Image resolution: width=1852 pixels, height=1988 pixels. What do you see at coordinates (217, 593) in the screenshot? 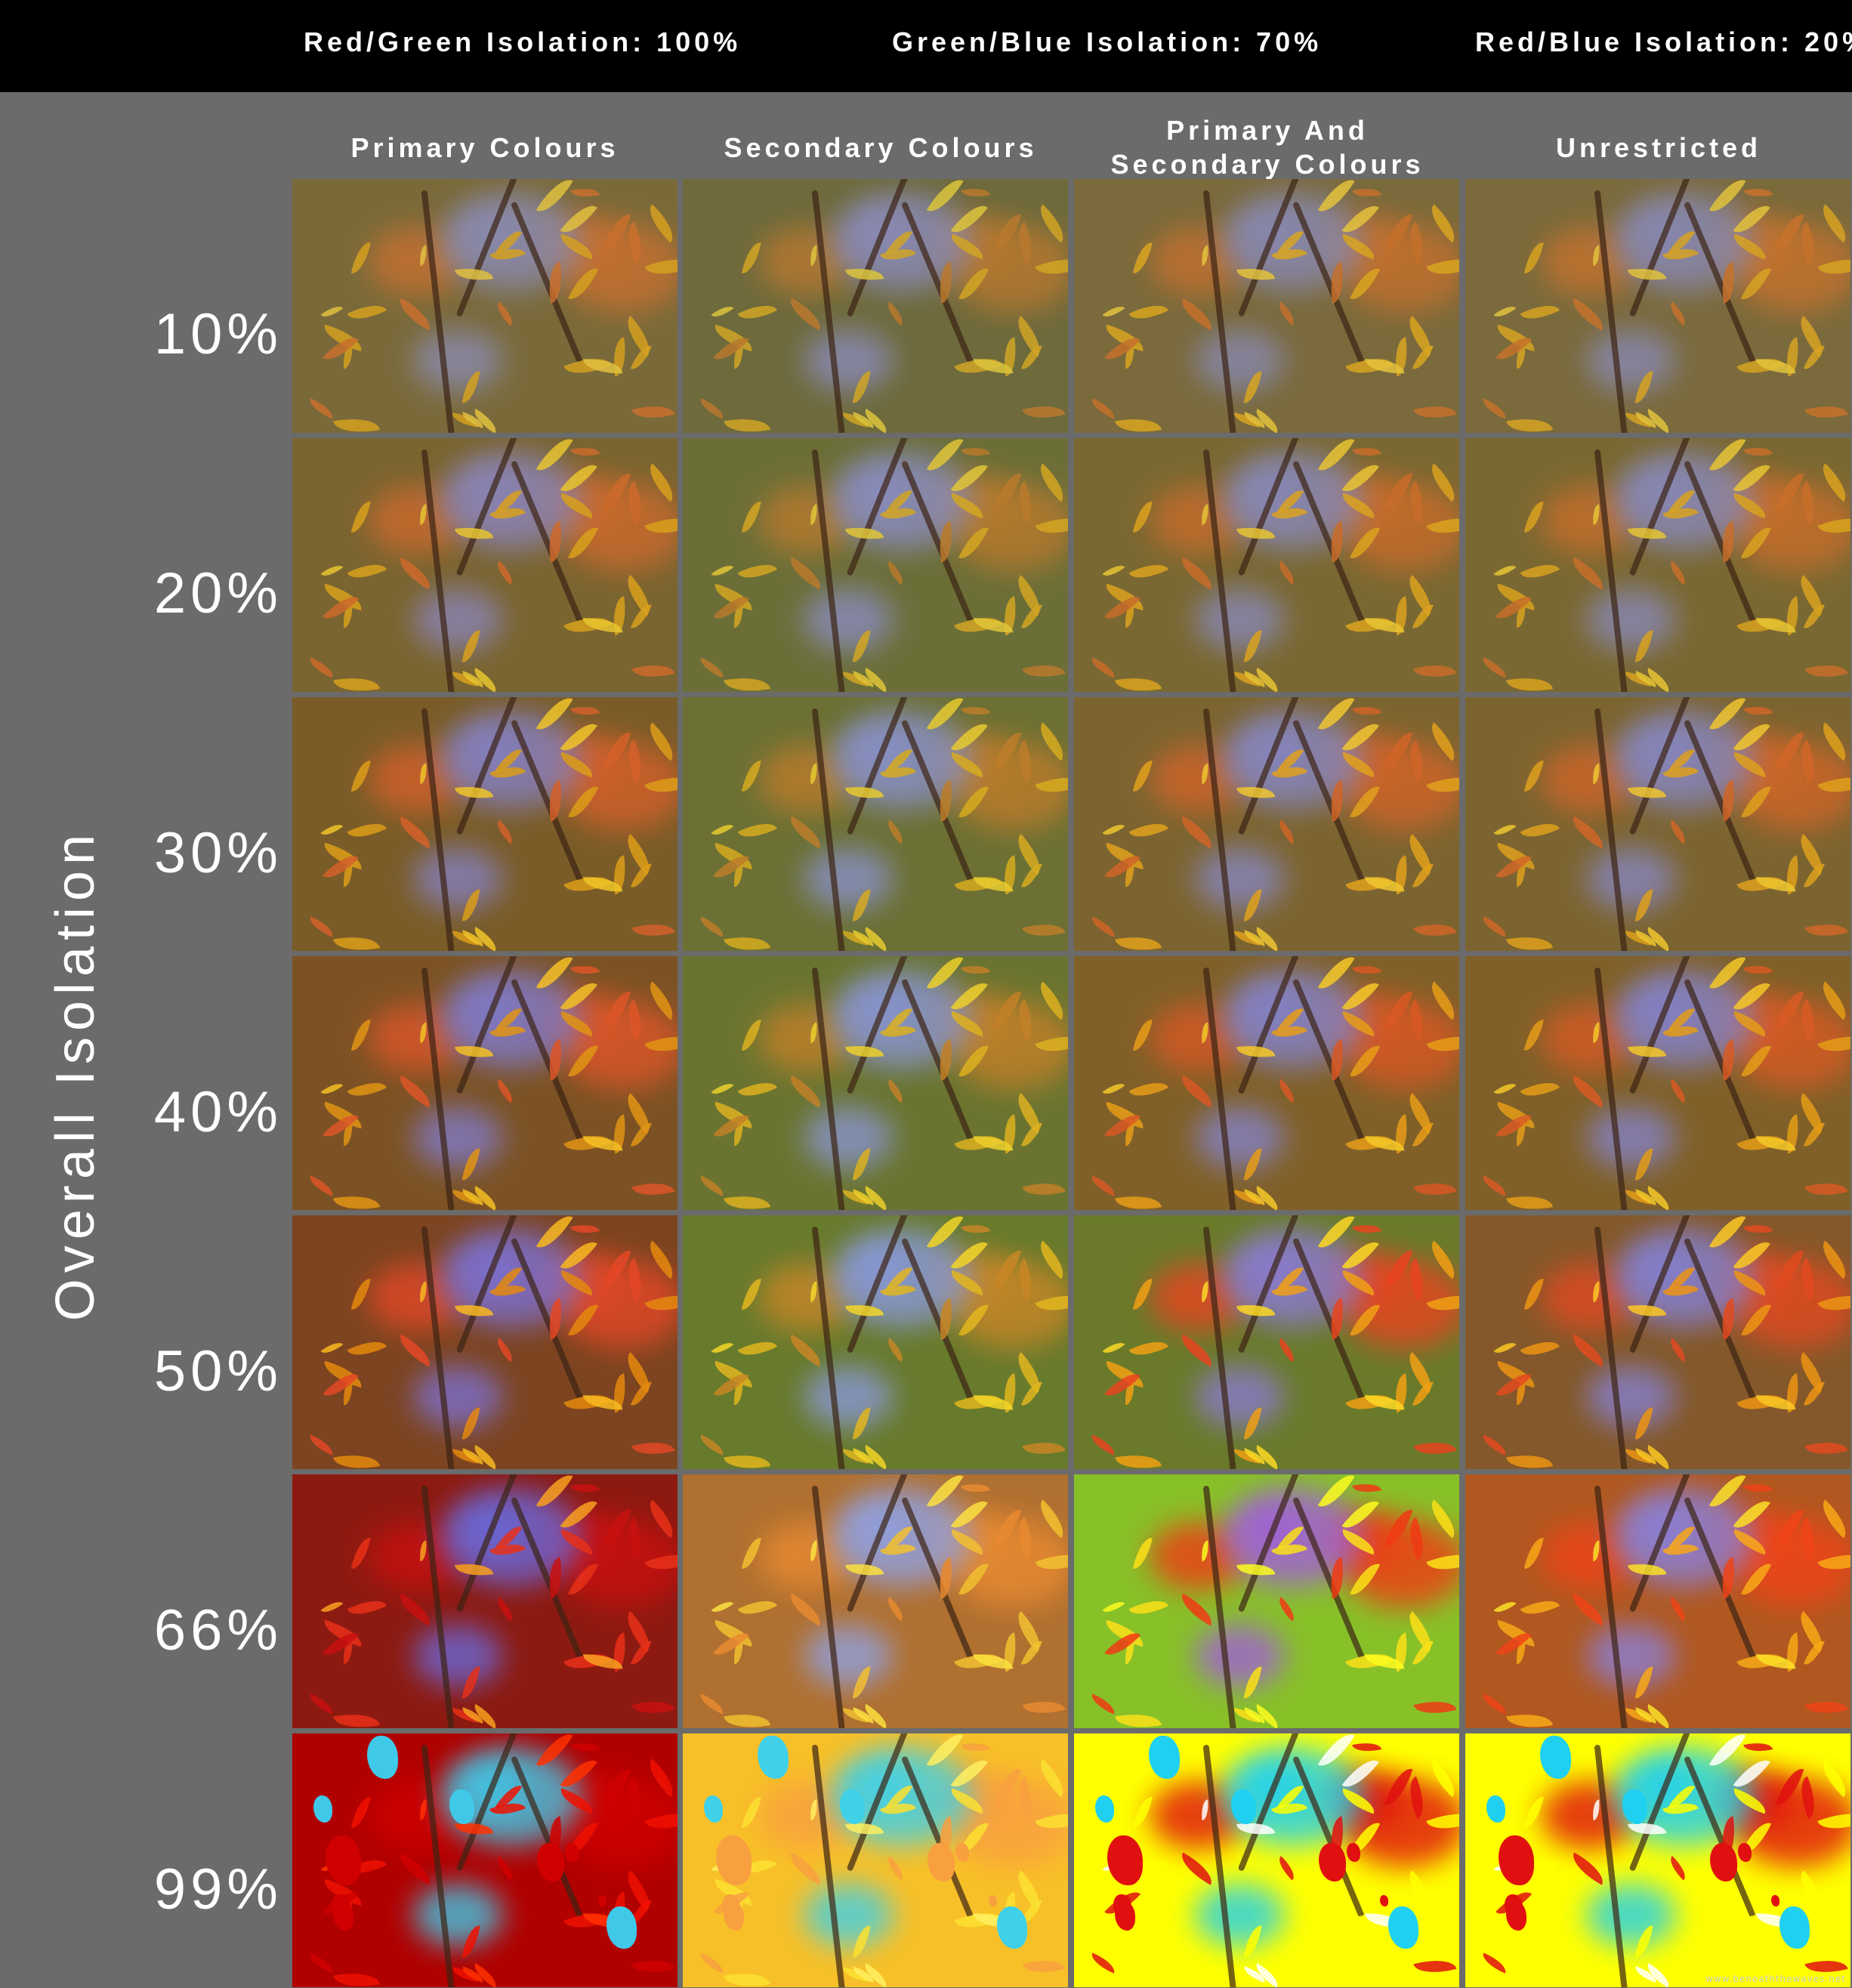
I see `row-label-20: 20%` at bounding box center [217, 593].